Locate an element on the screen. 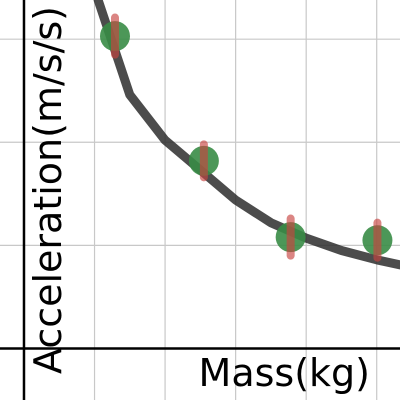  x-axis-label: Mass(kg) is located at coordinates (284, 373).